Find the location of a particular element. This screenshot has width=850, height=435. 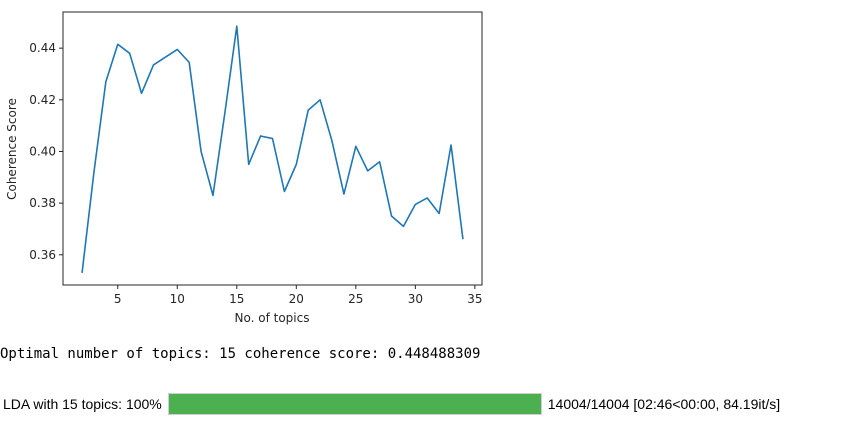

x-tick-label: 15 is located at coordinates (236, 299).